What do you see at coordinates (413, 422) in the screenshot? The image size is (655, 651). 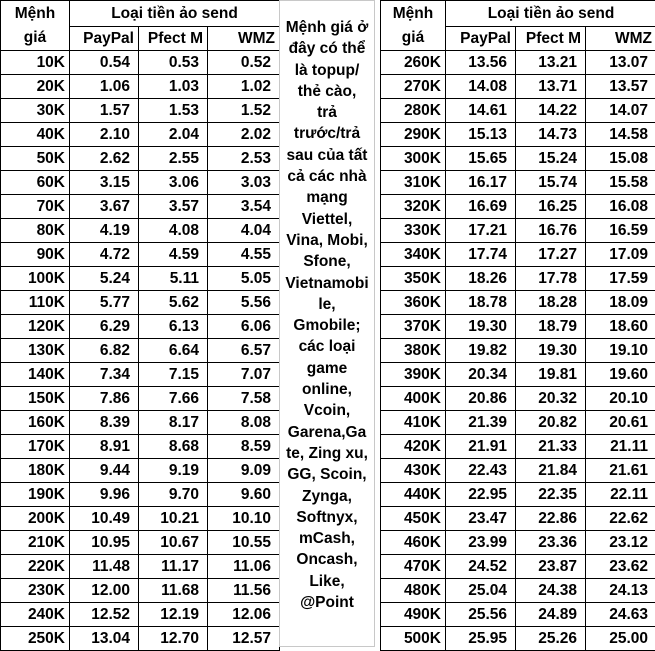 I see `denomination-cell: 410K` at bounding box center [413, 422].